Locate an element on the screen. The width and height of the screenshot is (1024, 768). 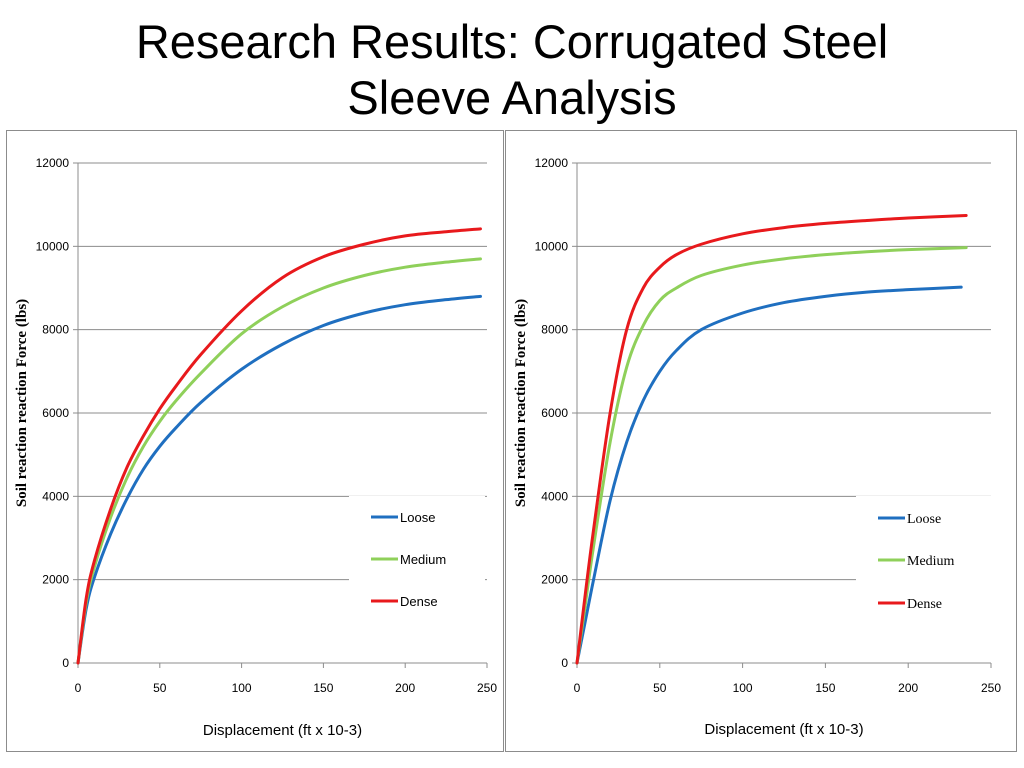
slide-title-line2: Sleeve Analysis is located at coordinates (512, 97).